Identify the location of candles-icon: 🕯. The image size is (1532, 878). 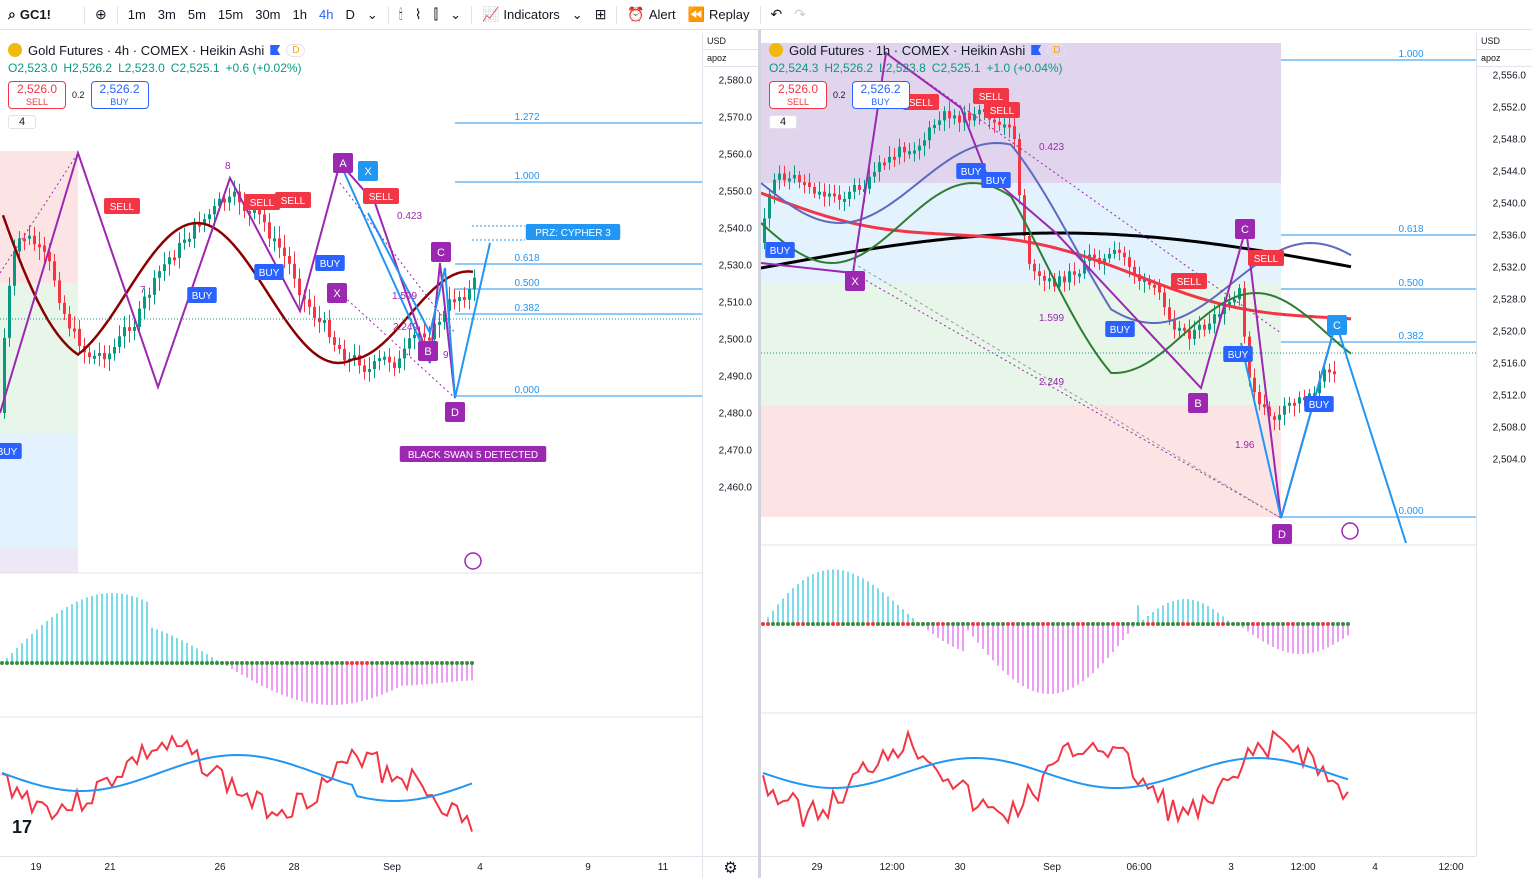
(400, 14).